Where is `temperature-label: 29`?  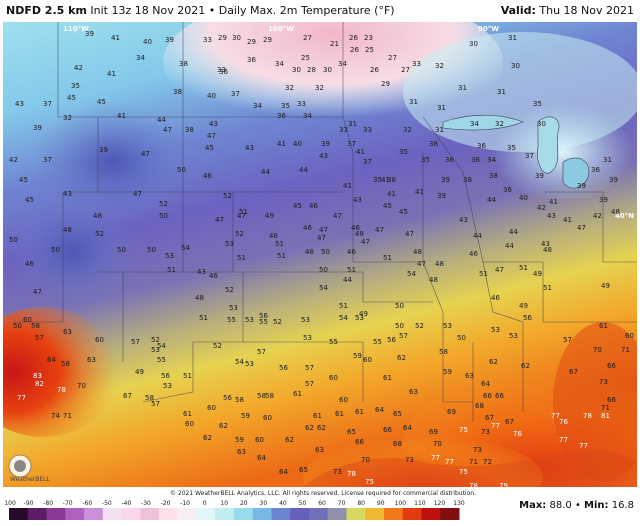 temperature-label: 29 is located at coordinates (267, 40).